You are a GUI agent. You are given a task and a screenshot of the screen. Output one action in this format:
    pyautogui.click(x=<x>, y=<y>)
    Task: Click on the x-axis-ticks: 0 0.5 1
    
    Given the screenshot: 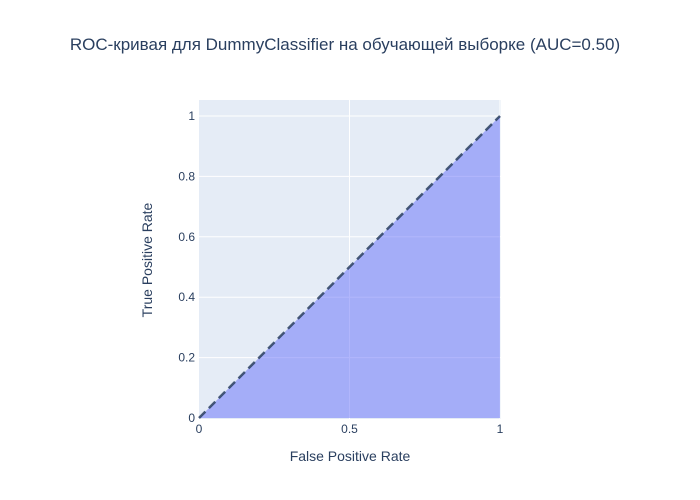 What is the action you would take?
    pyautogui.click(x=350, y=429)
    